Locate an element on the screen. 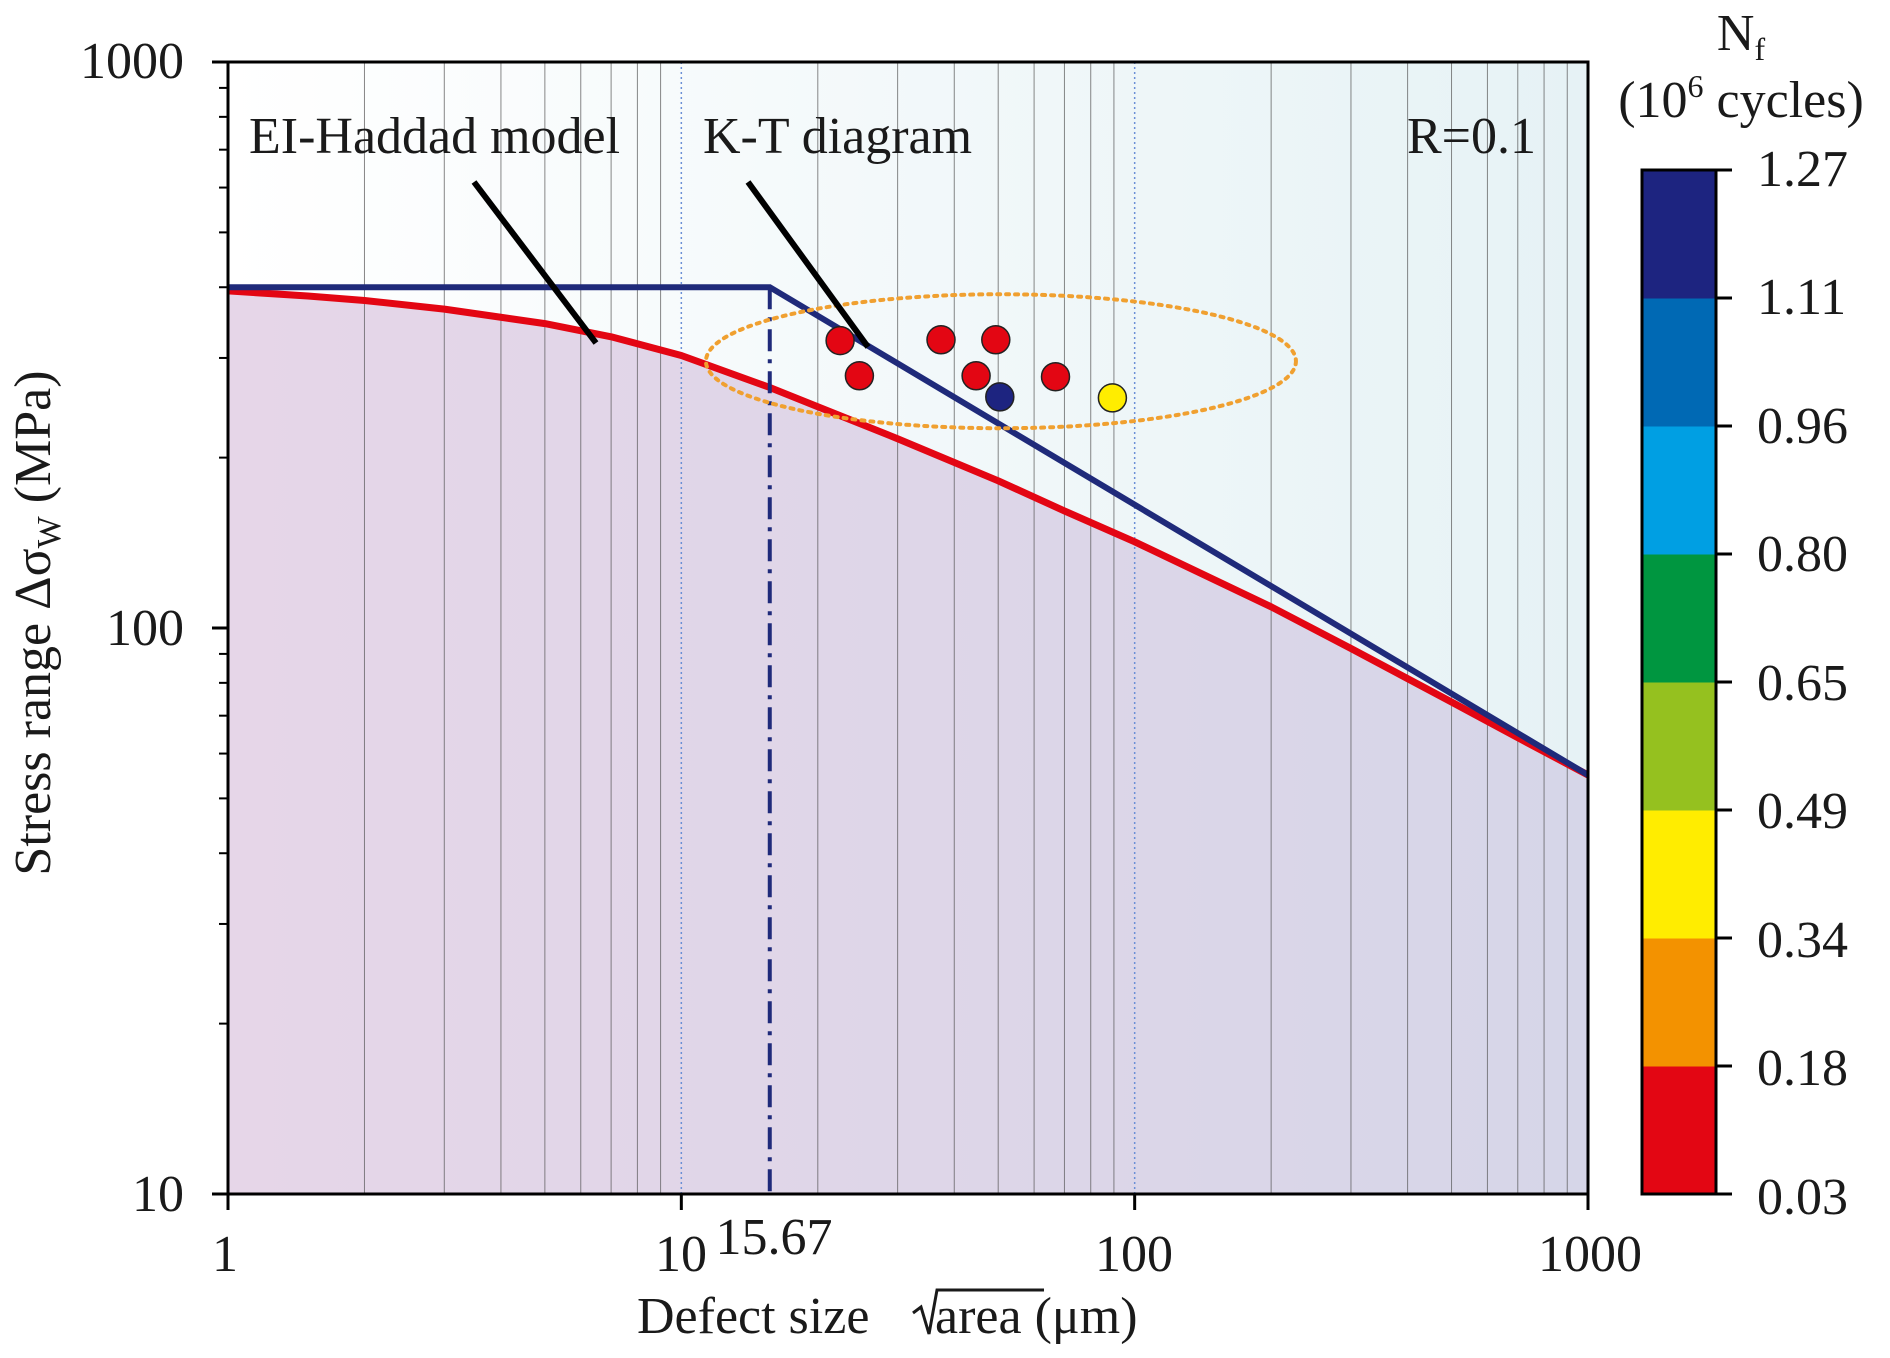  stress-ratio-label: R=0.1 is located at coordinates (1471, 136).